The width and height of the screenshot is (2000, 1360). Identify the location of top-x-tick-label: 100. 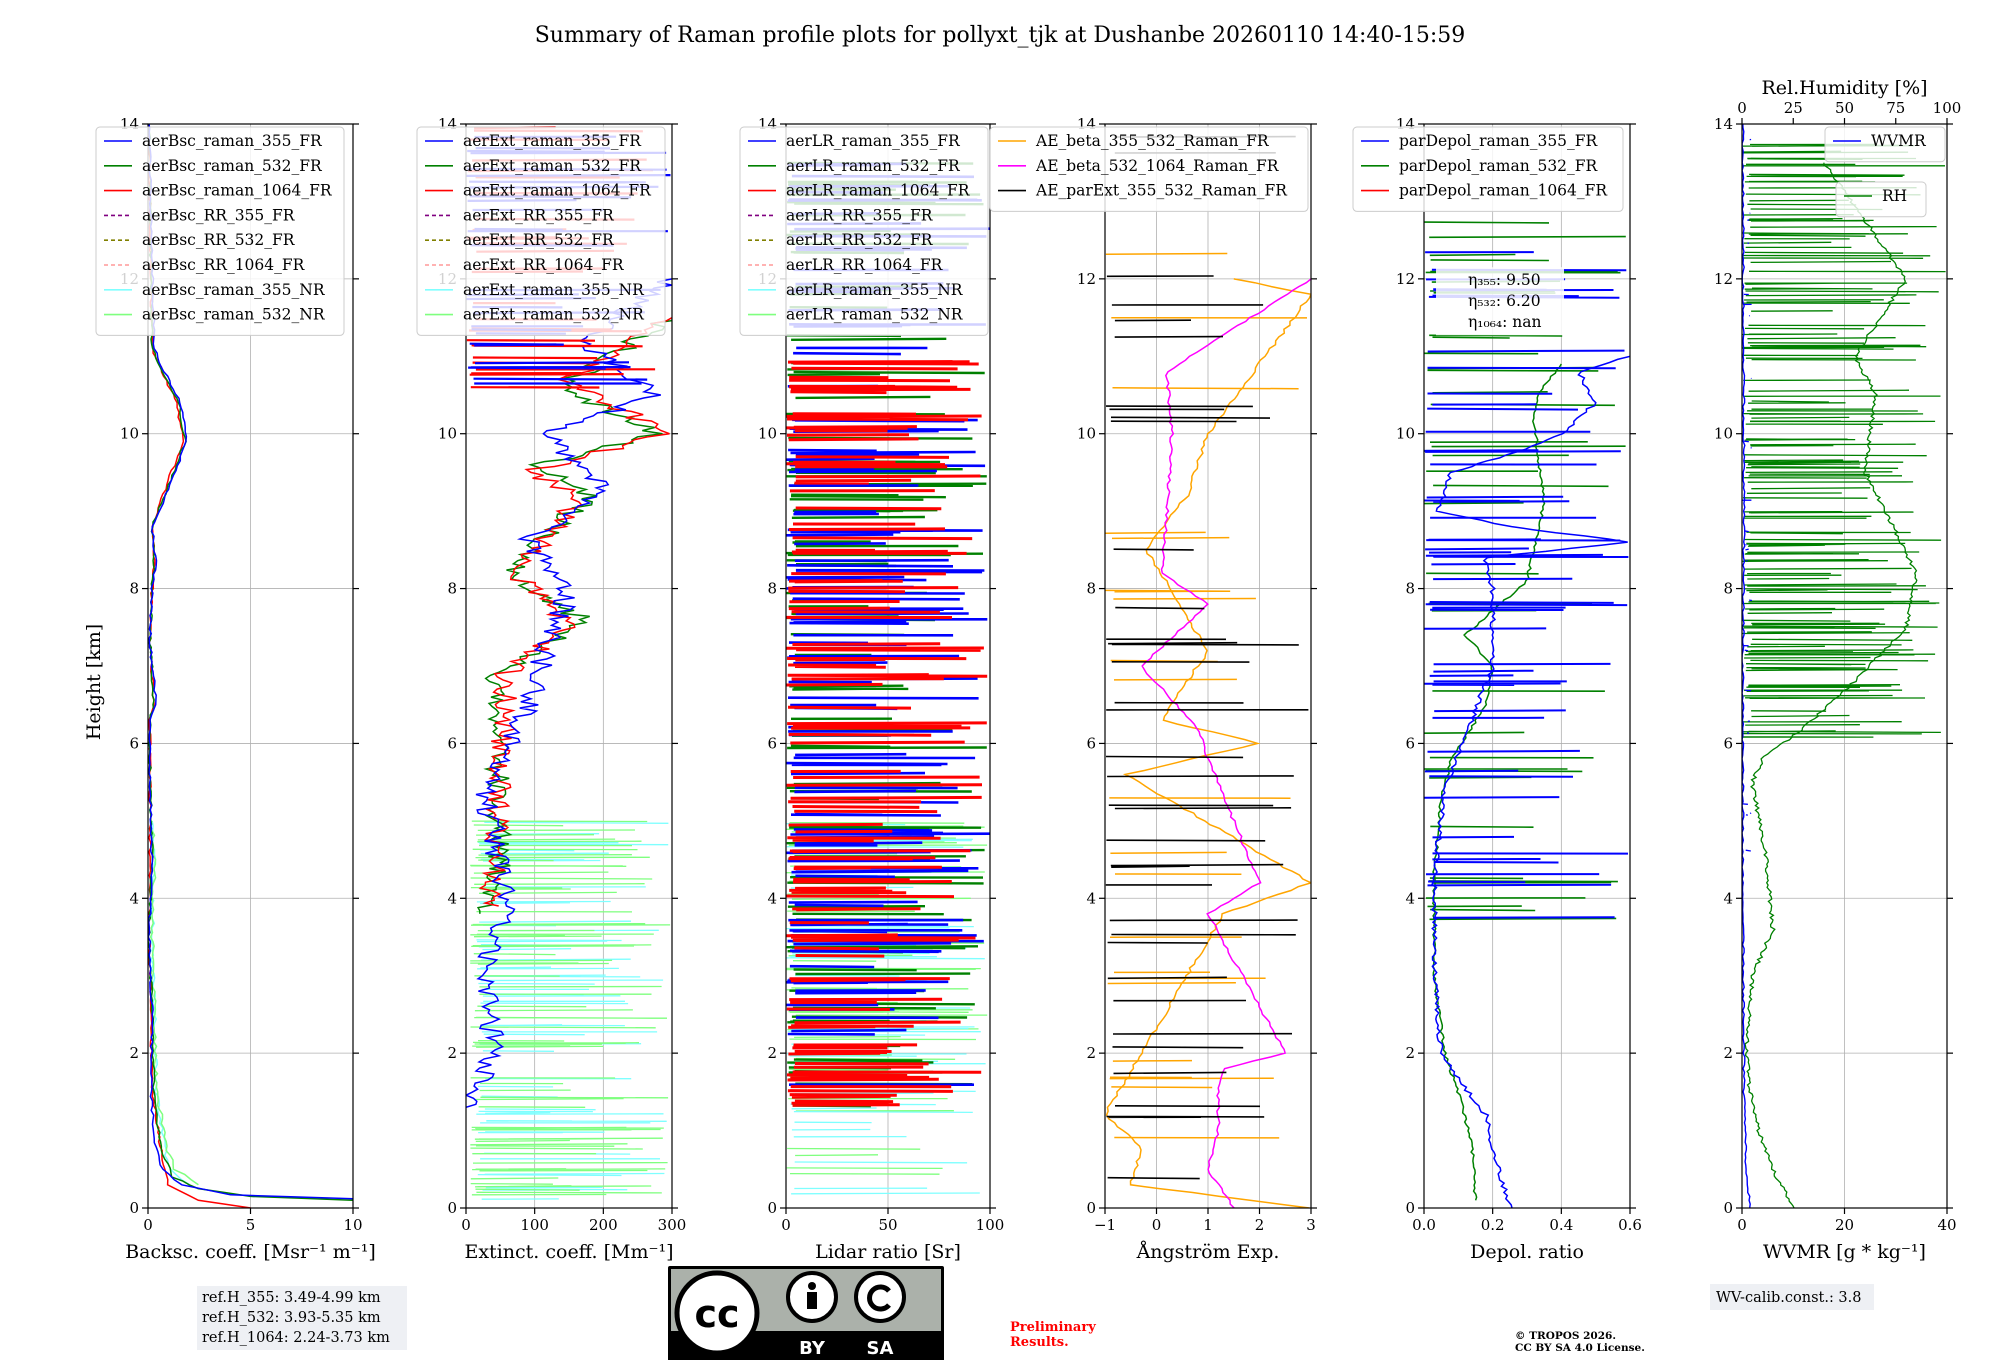
(1947, 108).